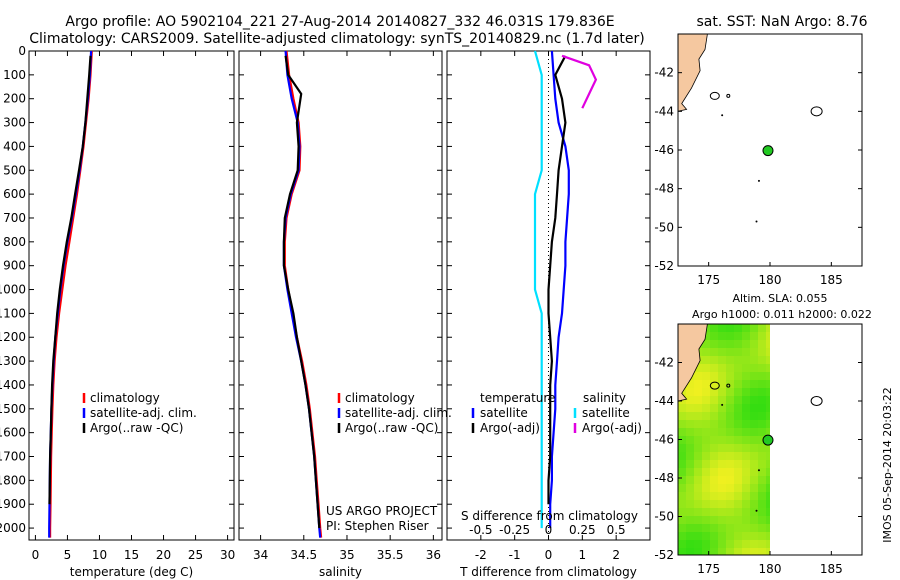  I want to click on differences-xtick-label: 2, so click(616, 555).